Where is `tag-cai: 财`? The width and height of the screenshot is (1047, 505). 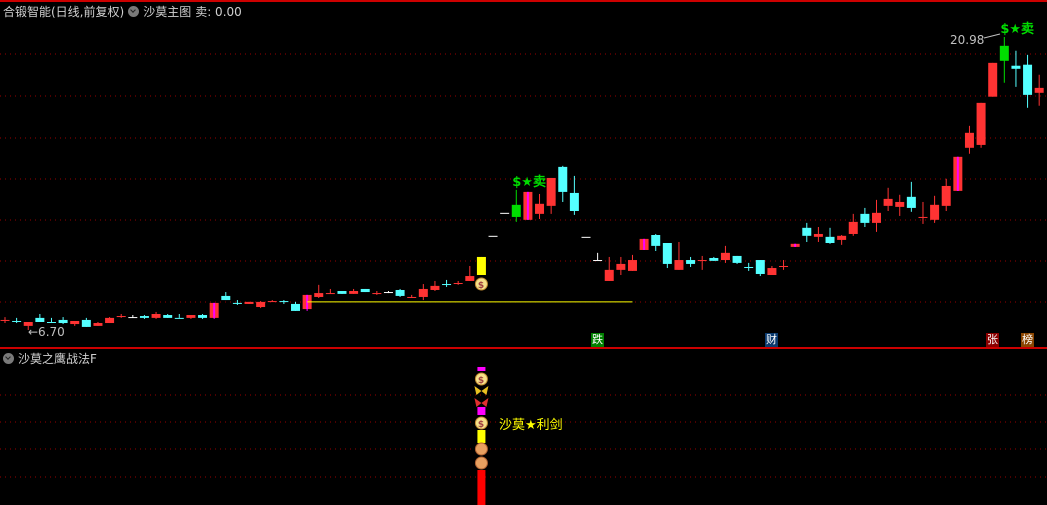 tag-cai: 财 is located at coordinates (771, 340).